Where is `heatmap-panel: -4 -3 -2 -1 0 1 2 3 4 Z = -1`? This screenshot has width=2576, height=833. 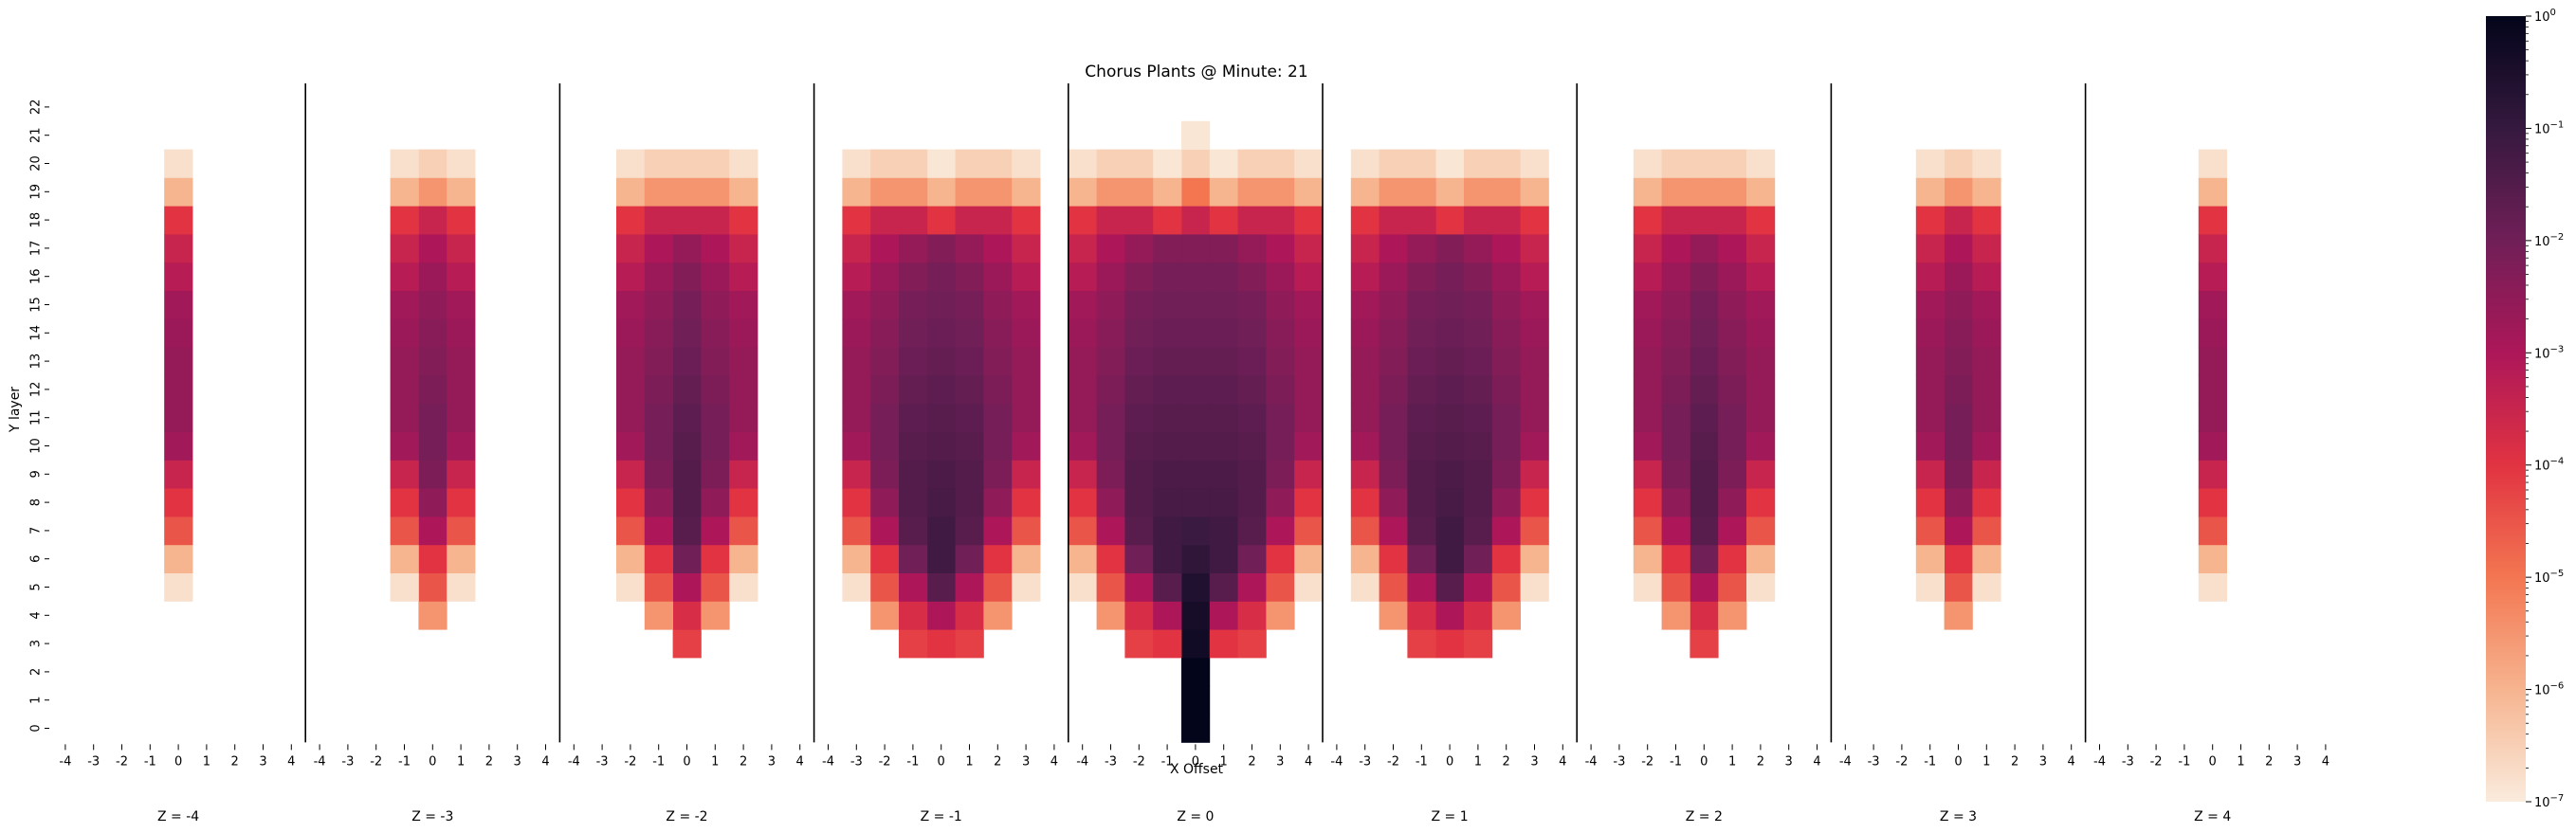
heatmap-panel: -4 -3 -2 -1 0 1 2 3 4 Z = -1 is located at coordinates (935, 453).